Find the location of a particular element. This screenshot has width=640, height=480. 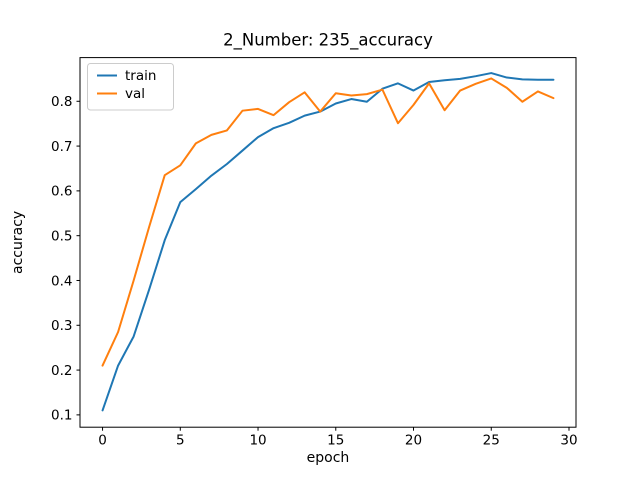

chart-title: 2_Number: 235_accuracy is located at coordinates (328, 41).